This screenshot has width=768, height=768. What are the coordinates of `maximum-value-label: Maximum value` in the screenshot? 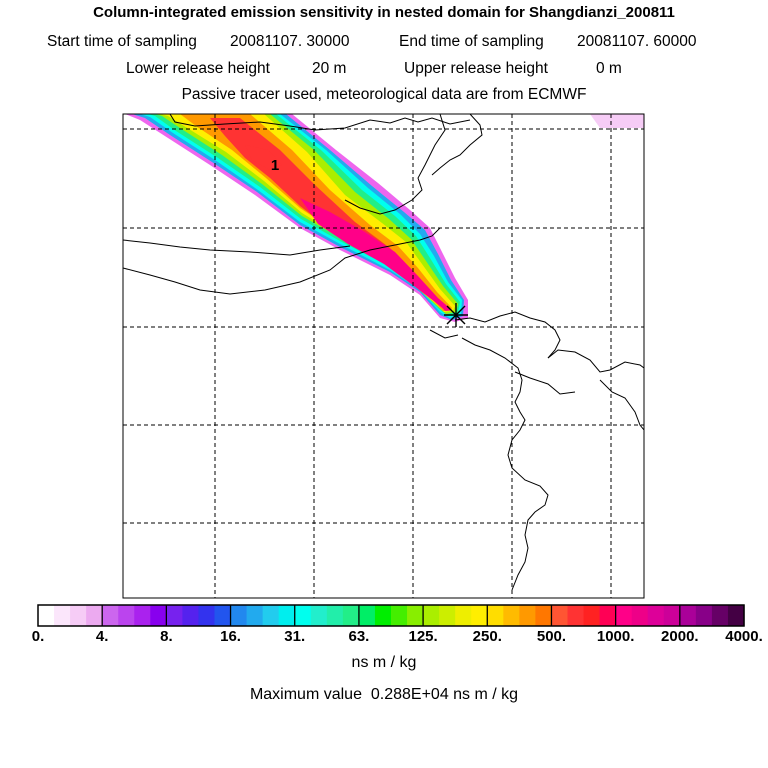 It's located at (305, 694).